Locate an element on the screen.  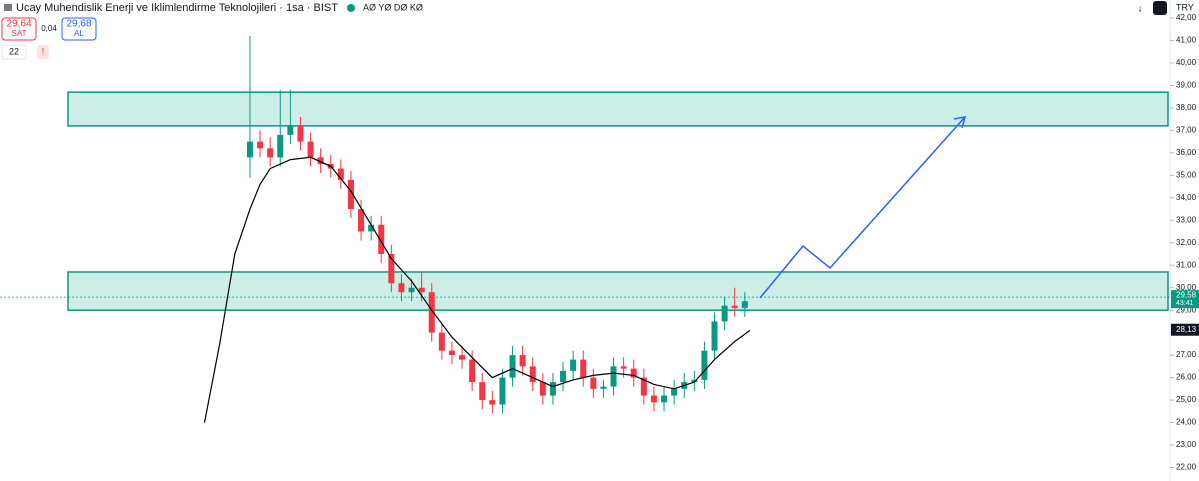
forecast-arrow is located at coordinates (862, 207).